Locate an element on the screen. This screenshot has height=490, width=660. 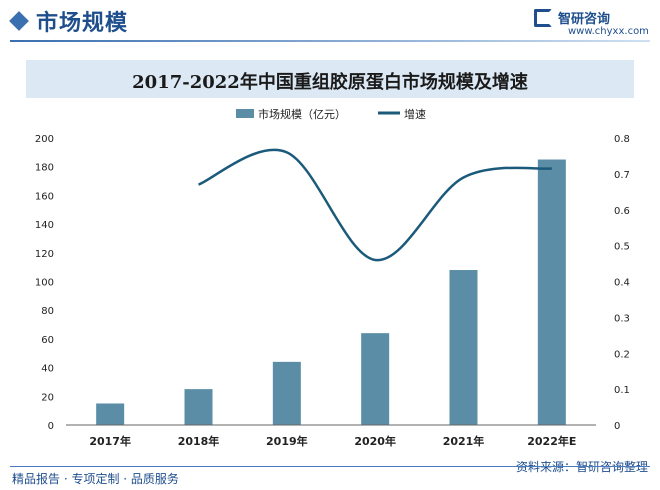
y-right-tick-label: 0.3 is located at coordinates (622, 318).